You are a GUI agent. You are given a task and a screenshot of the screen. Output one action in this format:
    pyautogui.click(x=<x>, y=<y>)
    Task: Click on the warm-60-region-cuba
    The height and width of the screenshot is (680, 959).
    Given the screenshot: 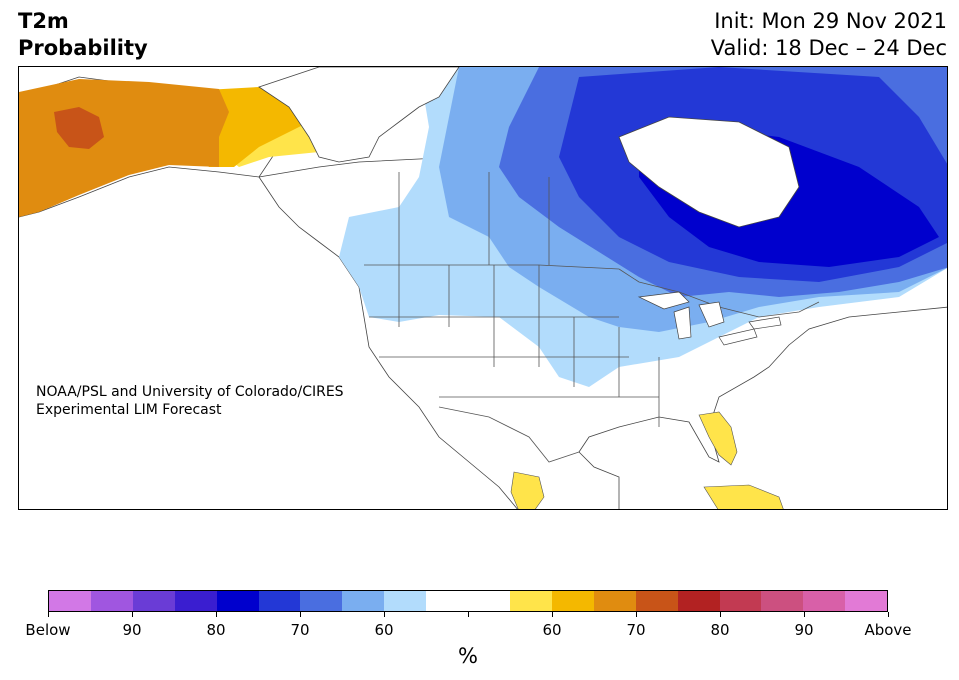 What is the action you would take?
    pyautogui.click(x=743, y=496)
    